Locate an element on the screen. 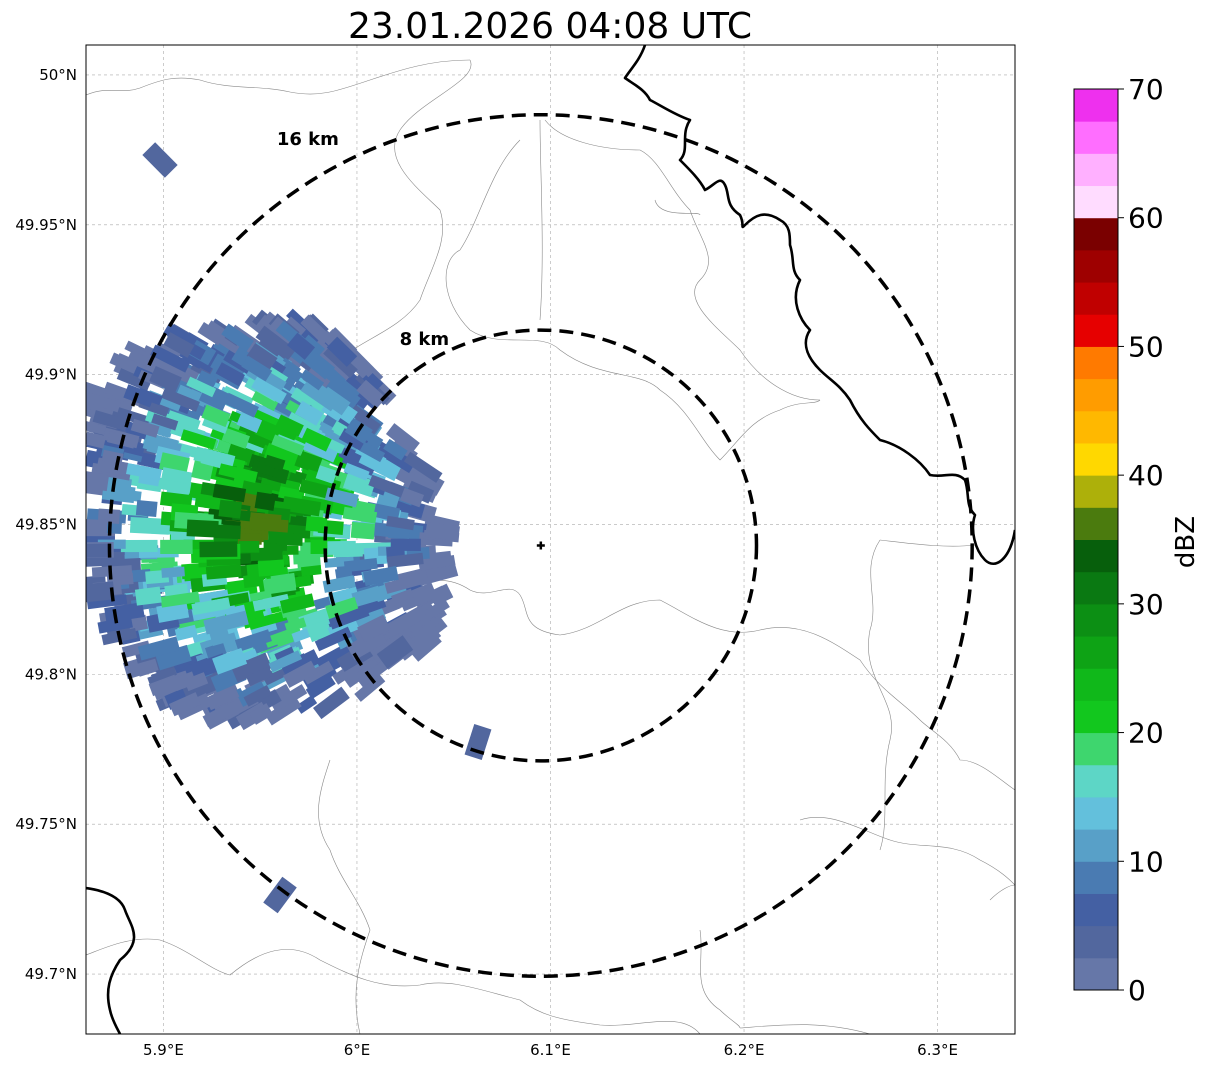 The width and height of the screenshot is (1207, 1069). colorbar-tick-label: 60 is located at coordinates (1146, 218).